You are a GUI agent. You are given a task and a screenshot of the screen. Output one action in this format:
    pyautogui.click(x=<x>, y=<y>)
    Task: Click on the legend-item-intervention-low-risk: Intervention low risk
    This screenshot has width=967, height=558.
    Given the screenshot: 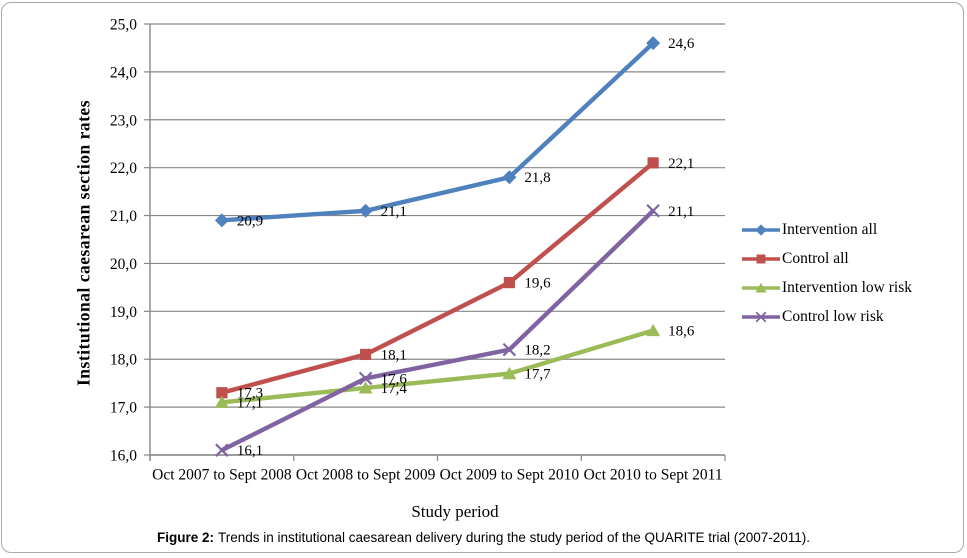 What is the action you would take?
    pyautogui.click(x=827, y=287)
    